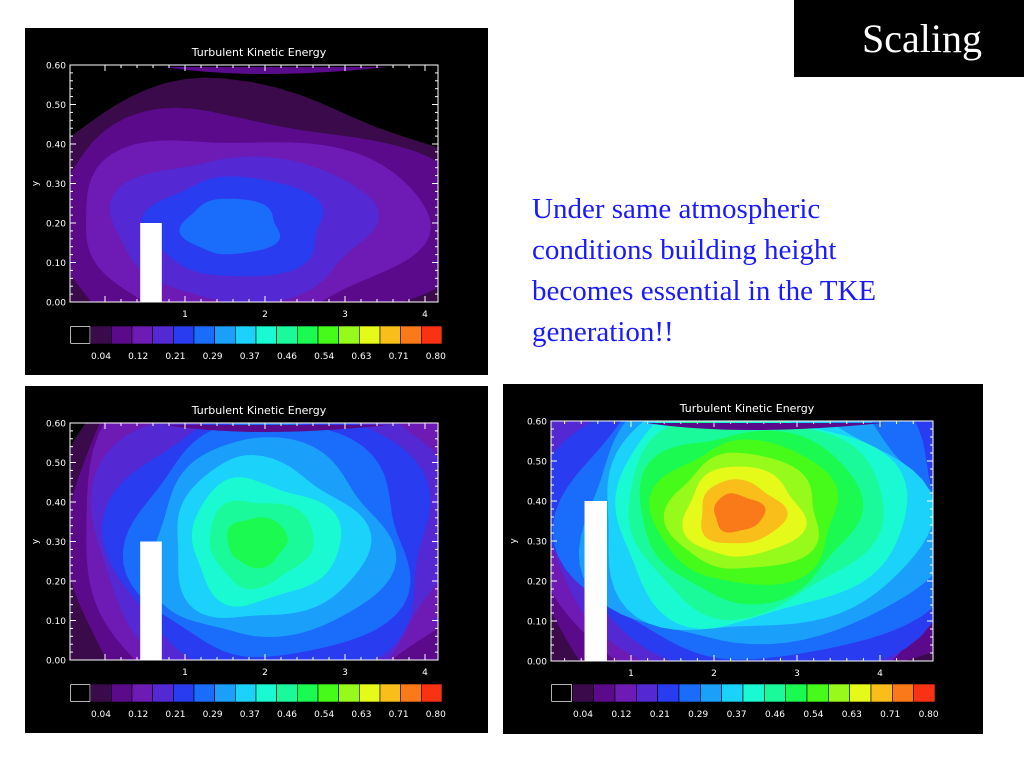  Describe the element at coordinates (583, 715) in the screenshot. I see `colorbar-label: 0.04` at that location.